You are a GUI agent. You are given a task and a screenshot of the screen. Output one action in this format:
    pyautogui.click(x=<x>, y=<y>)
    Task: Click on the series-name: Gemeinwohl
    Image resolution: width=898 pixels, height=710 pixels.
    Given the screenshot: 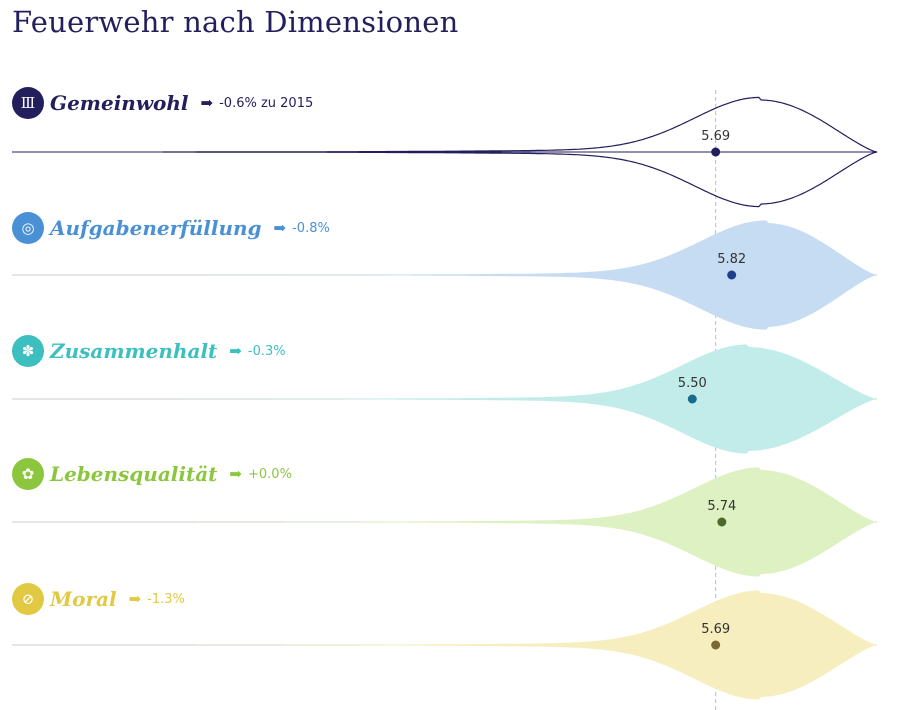 What is the action you would take?
    pyautogui.click(x=119, y=103)
    